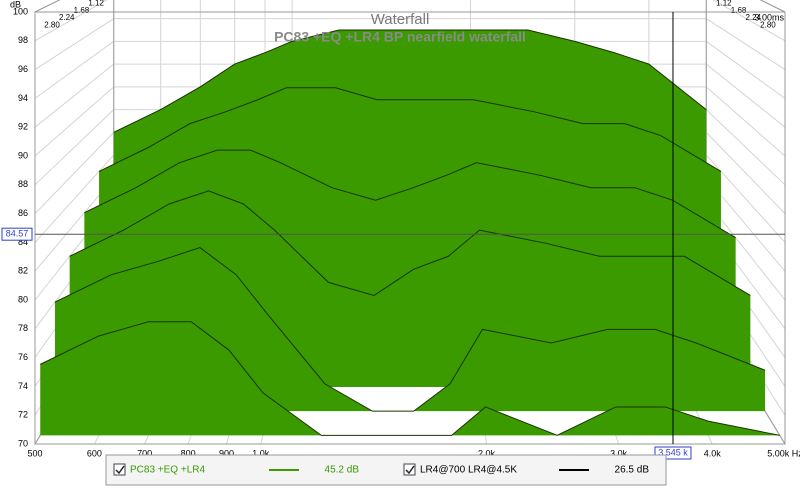 The image size is (800, 489). I want to click on x-tick-label: 3.0k, so click(619, 453).